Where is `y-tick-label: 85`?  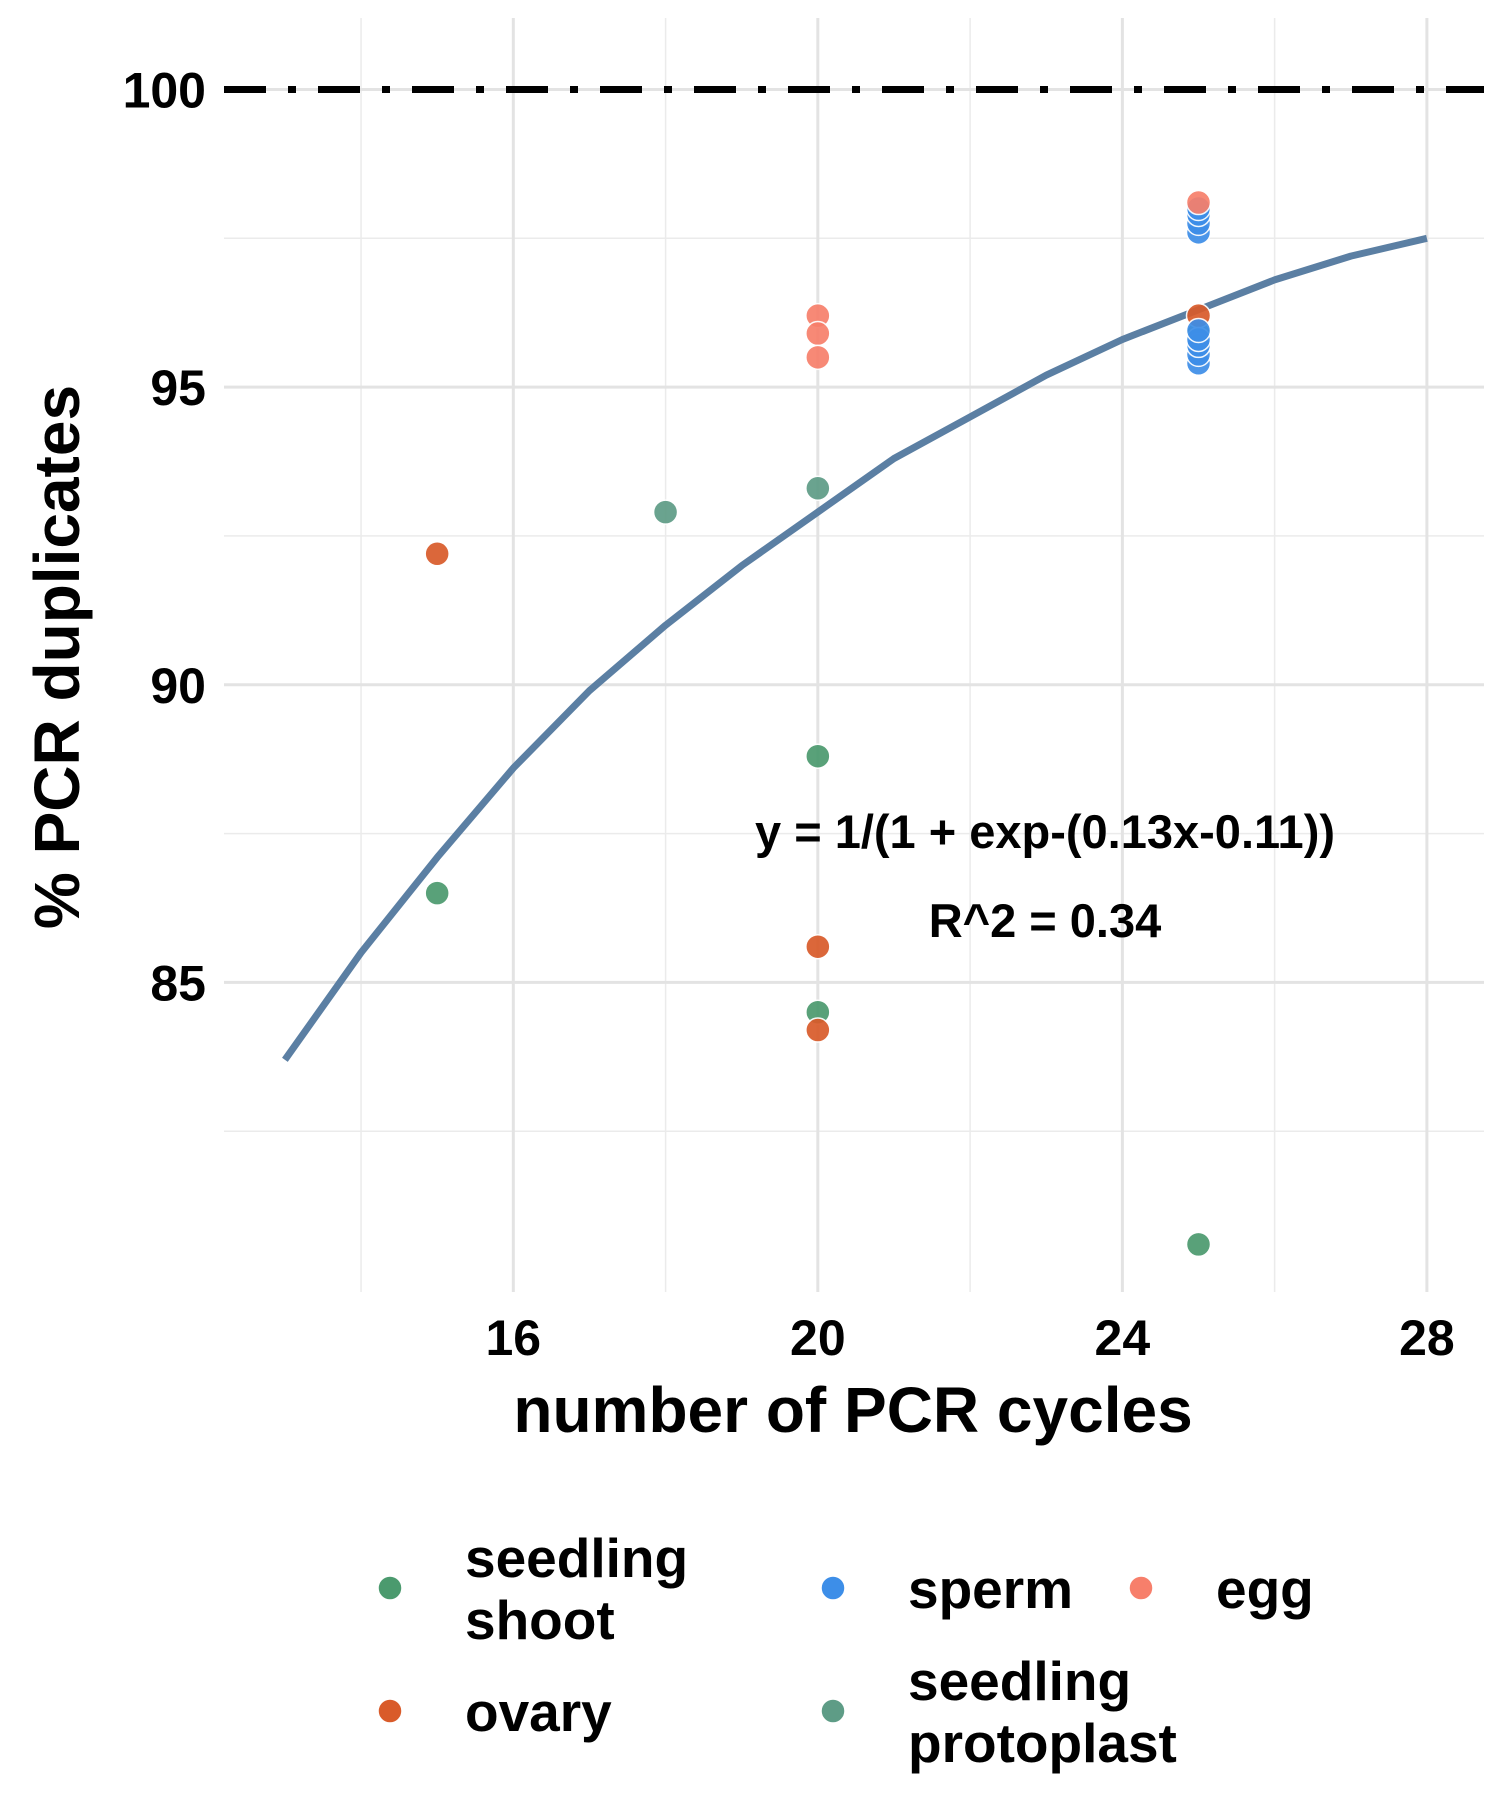 y-tick-label: 85 is located at coordinates (178, 983).